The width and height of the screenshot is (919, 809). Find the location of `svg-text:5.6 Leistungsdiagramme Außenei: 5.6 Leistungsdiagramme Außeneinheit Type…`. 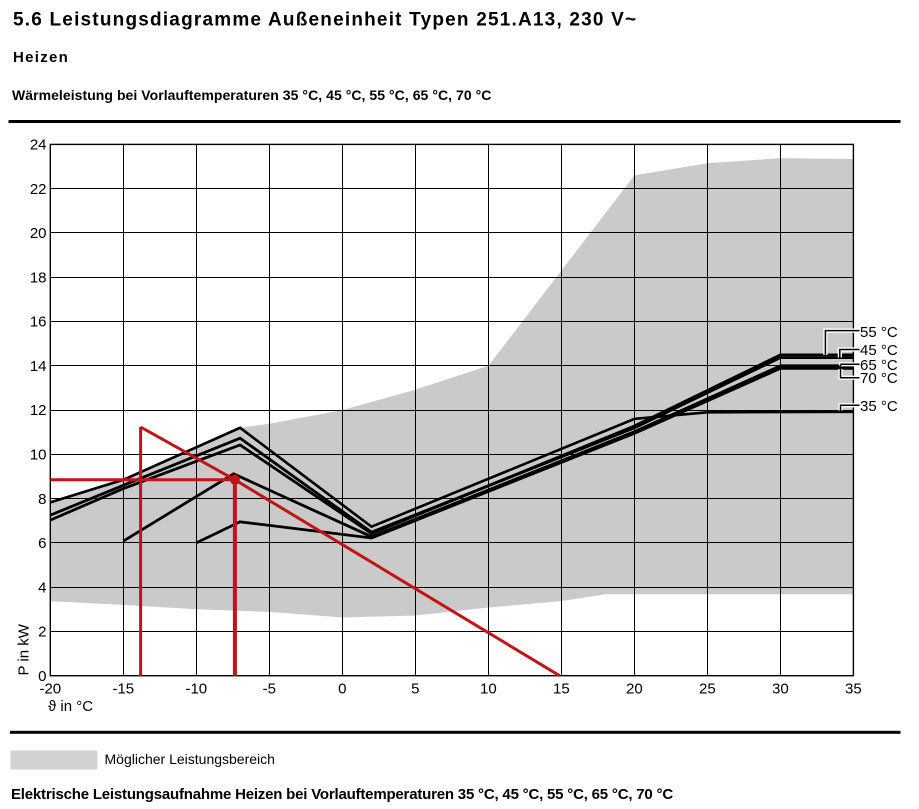

svg-text:5.6 Leistungsdiagramme Außenei: 5.6 Leistungsdiagramme Außeneinheit Type… is located at coordinates (325, 20).